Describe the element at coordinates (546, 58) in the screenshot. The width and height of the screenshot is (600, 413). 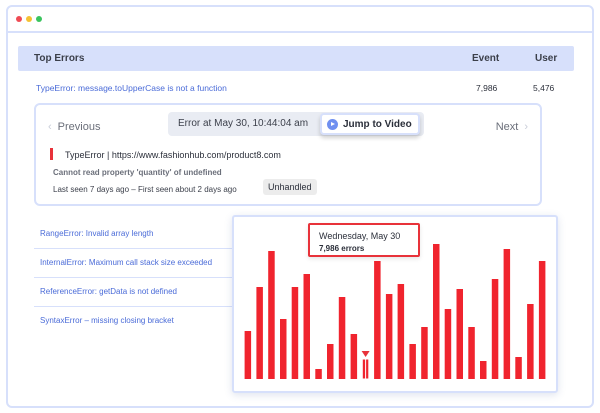
I see `header-user: User` at that location.